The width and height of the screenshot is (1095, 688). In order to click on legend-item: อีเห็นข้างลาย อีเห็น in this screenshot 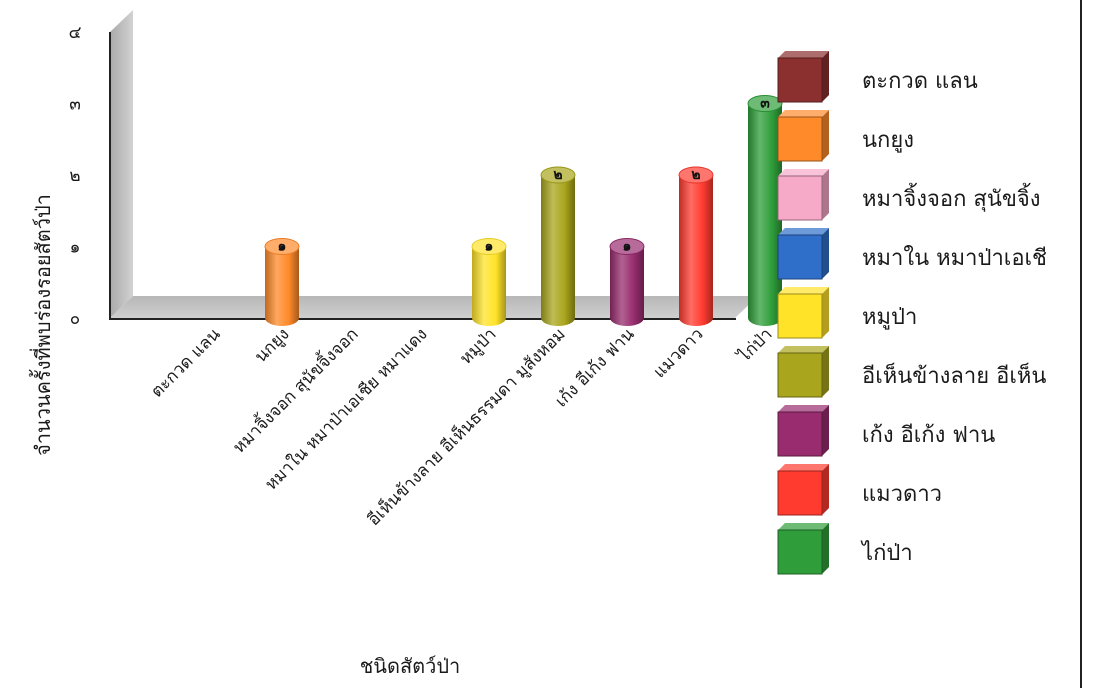, I will do `click(911, 372)`.